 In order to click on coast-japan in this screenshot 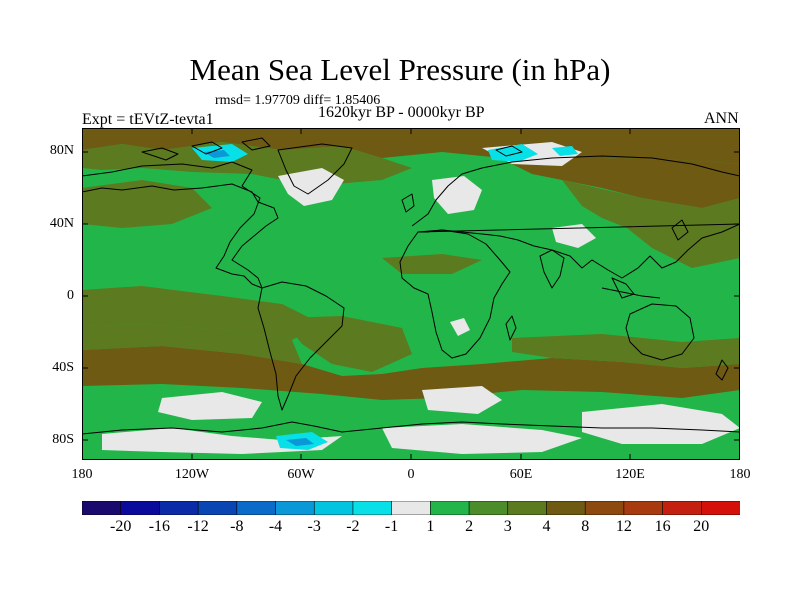, I will do `click(680, 230)`.